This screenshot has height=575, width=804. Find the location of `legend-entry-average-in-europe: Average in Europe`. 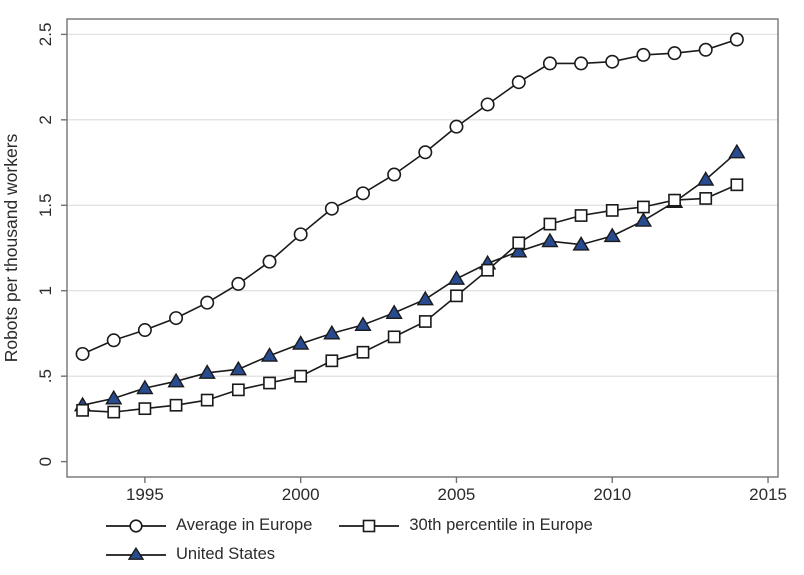

legend-entry-average-in-europe: Average in Europe is located at coordinates (208, 525).